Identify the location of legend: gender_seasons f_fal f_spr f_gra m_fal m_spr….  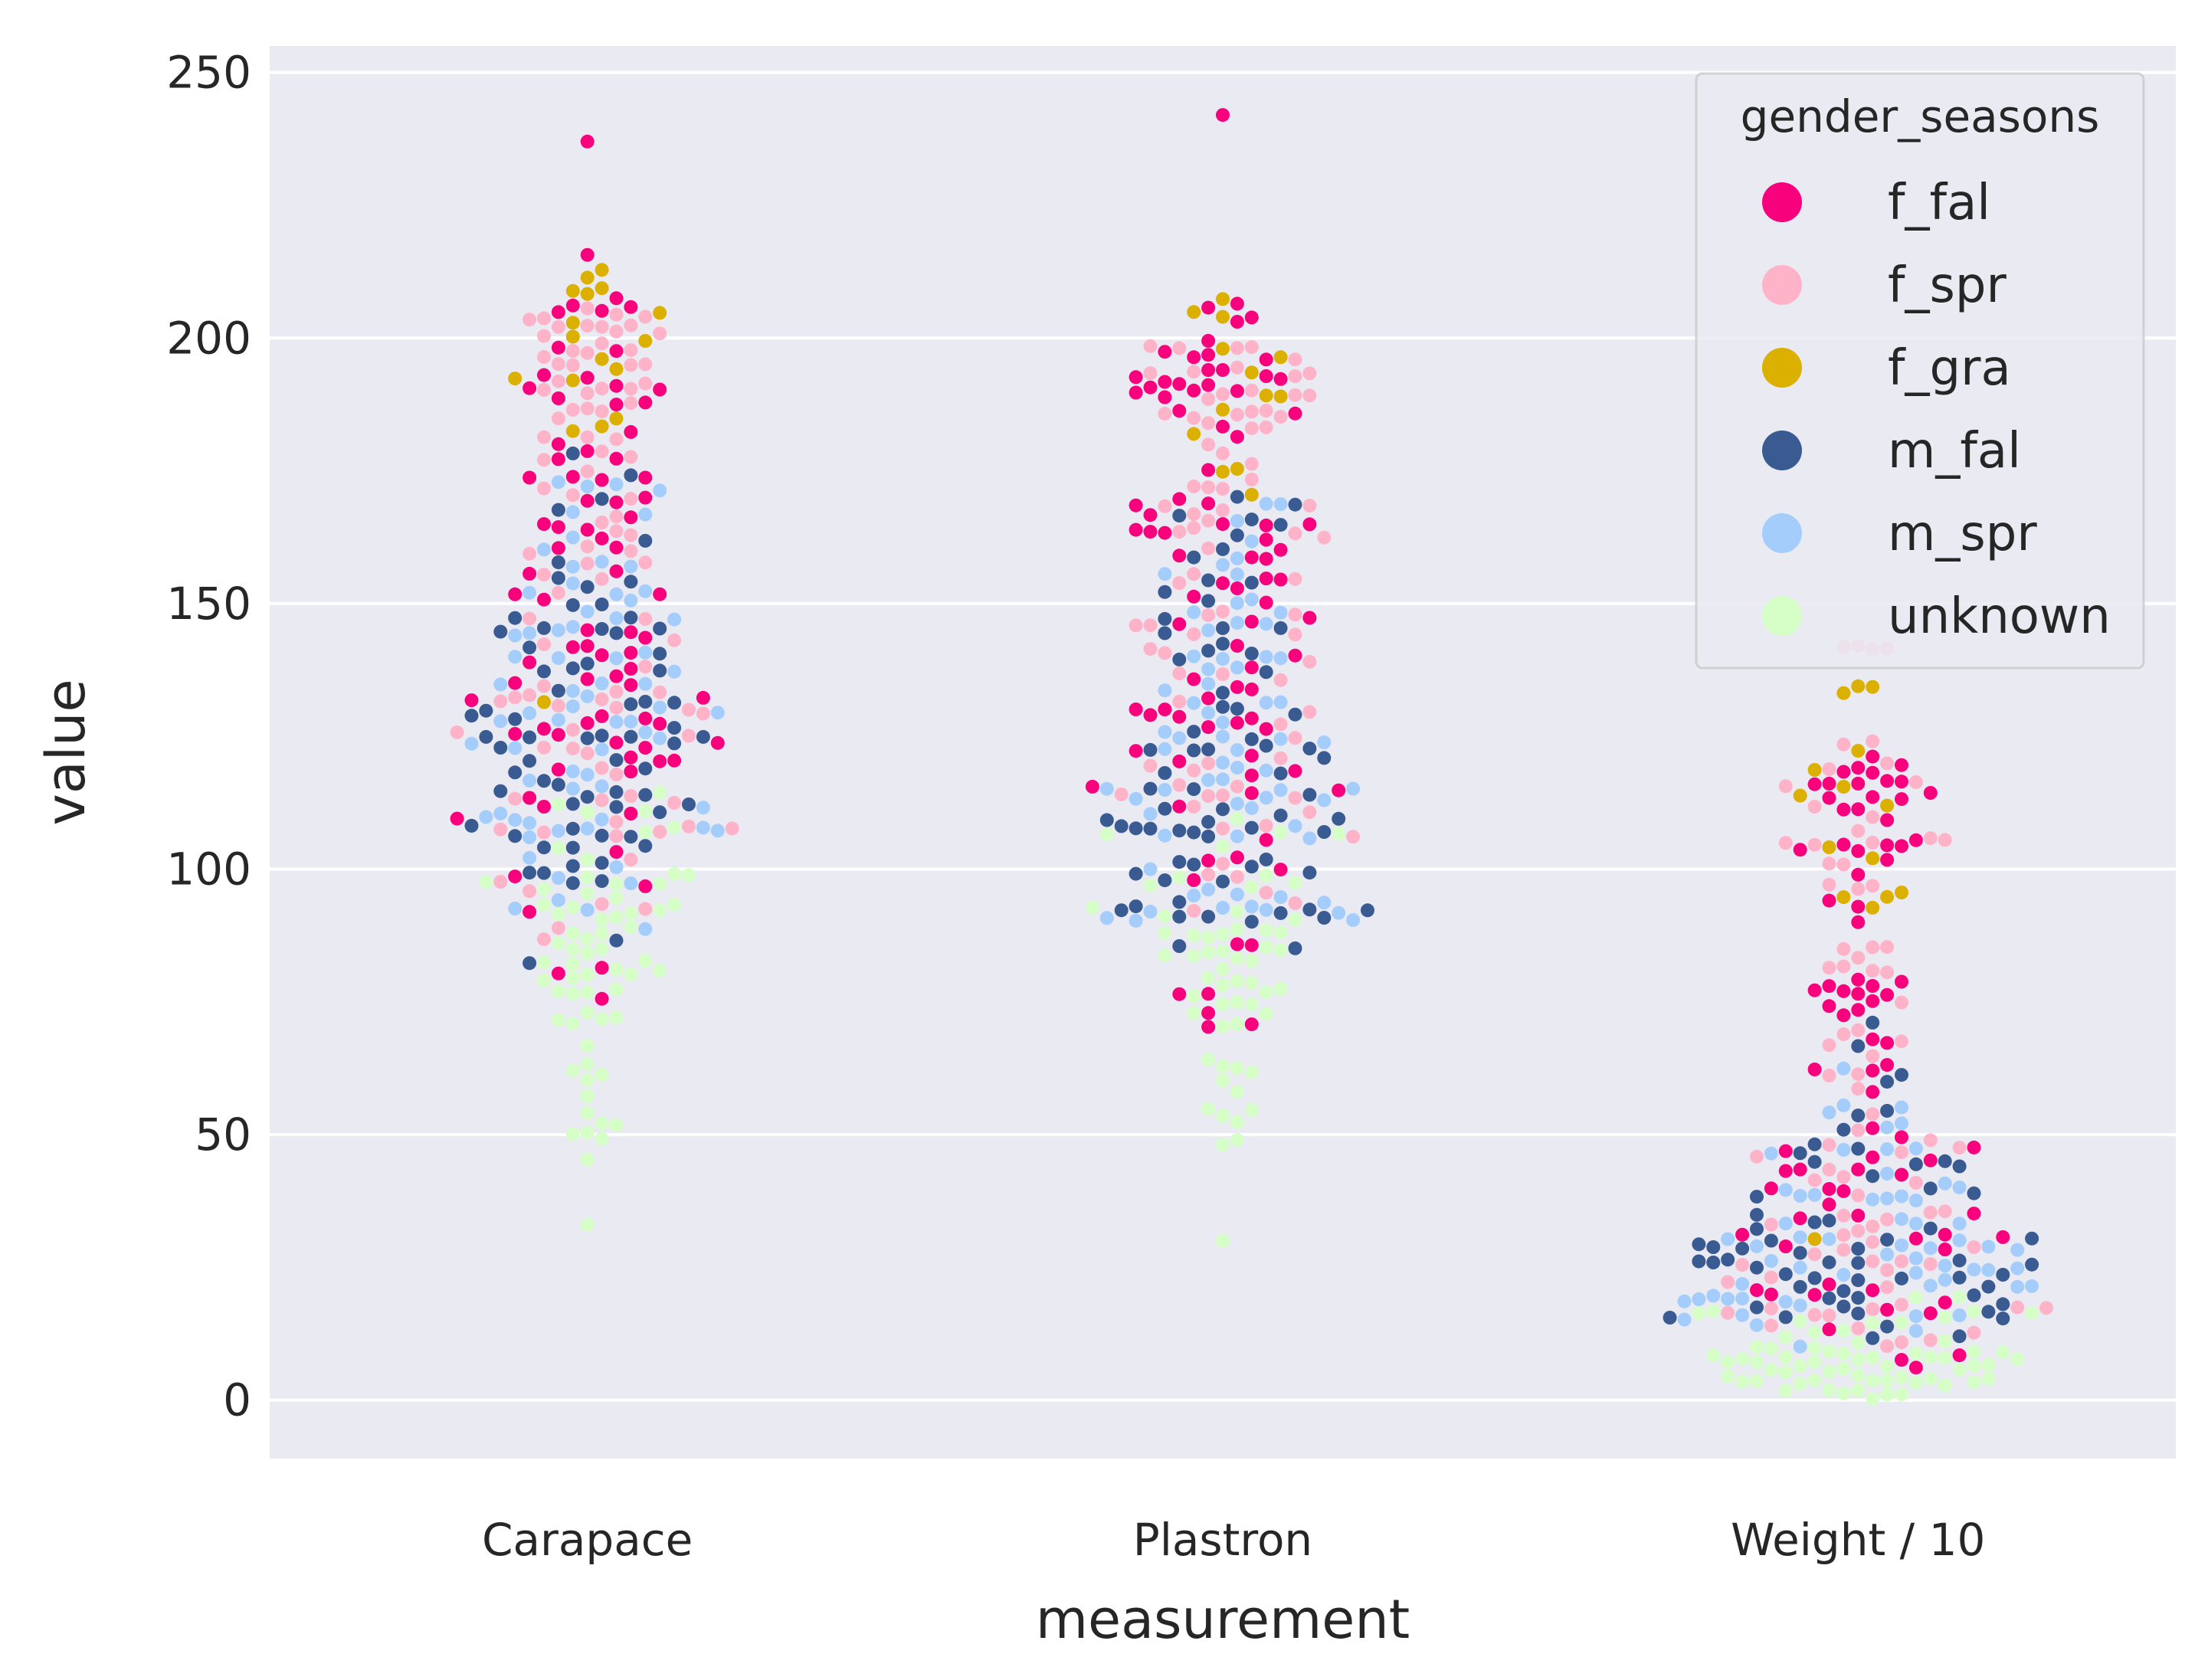
(1920, 371).